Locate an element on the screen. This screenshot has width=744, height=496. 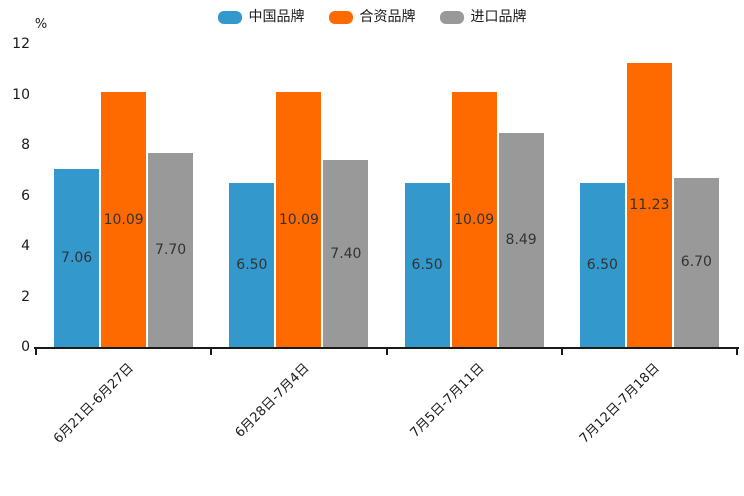
bar-s1-c0 is located at coordinates (124, 219).